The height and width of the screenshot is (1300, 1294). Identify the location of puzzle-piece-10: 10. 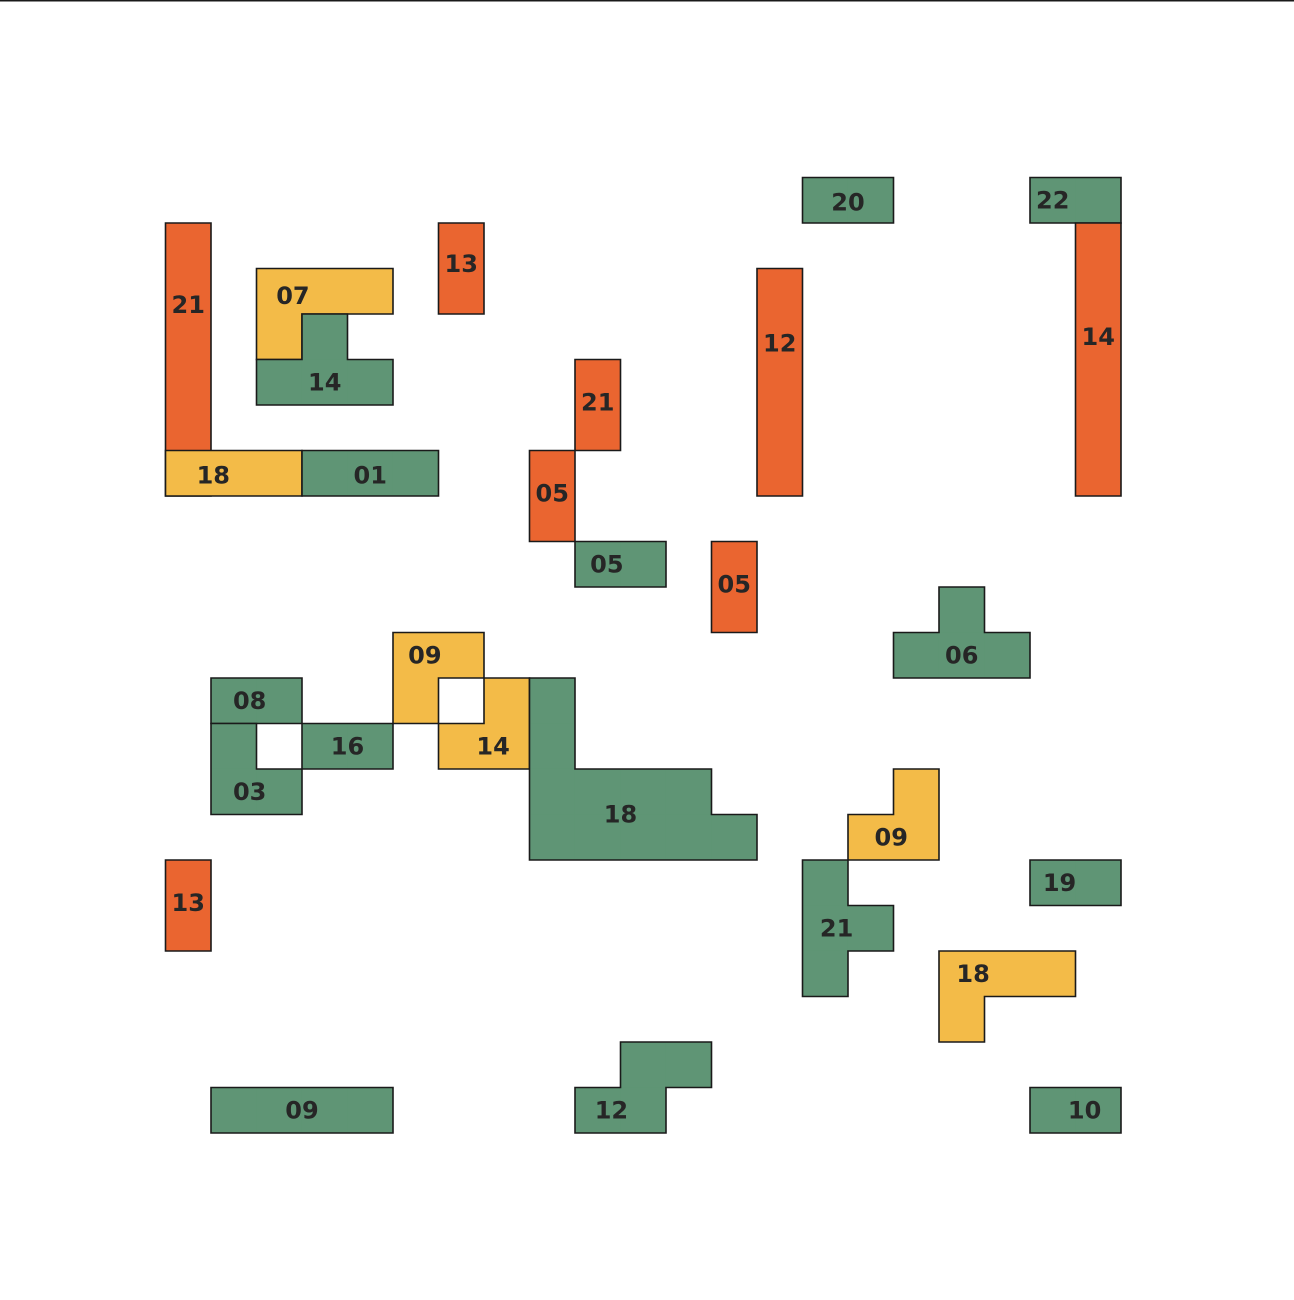
(1075, 1110).